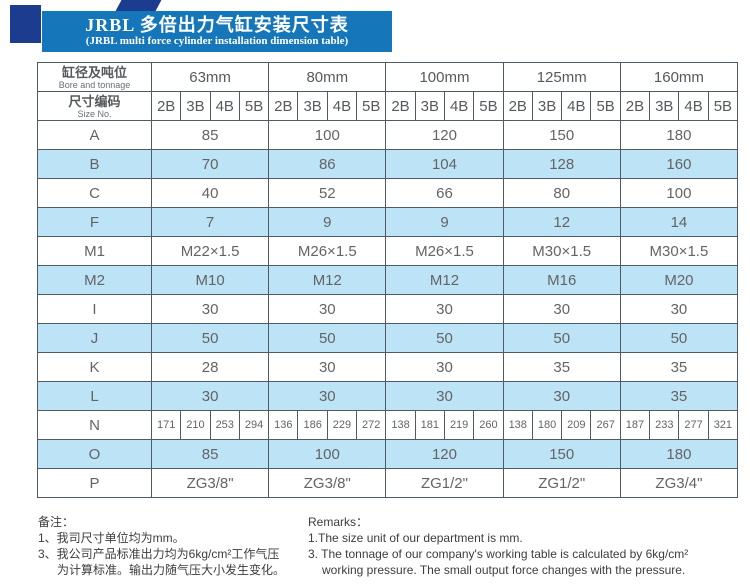 The width and height of the screenshot is (750, 585). I want to click on value-cell: 35, so click(561, 367).